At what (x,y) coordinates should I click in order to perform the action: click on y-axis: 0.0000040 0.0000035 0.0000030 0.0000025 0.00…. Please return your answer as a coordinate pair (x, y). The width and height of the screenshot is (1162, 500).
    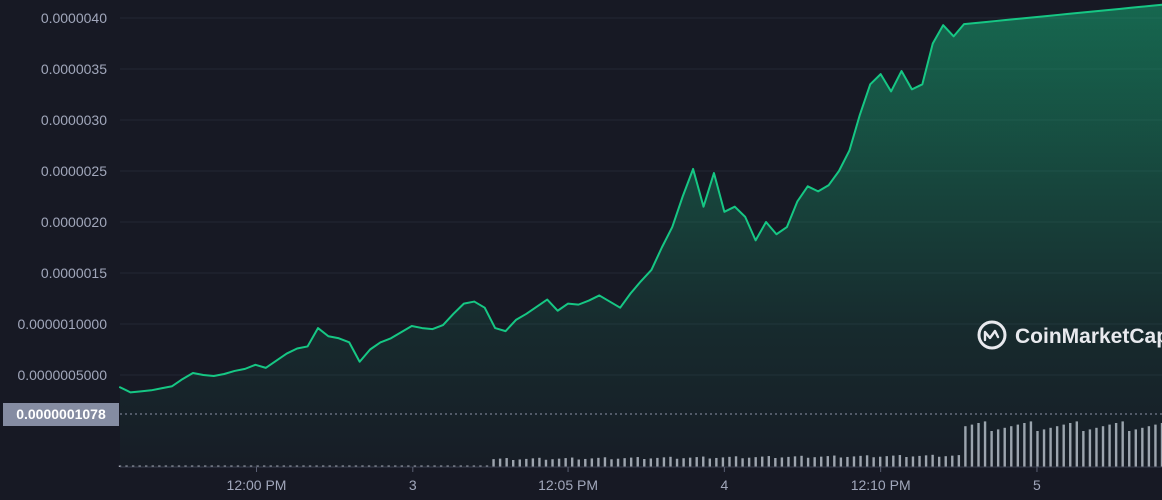
    Looking at the image, I should click on (62, 196).